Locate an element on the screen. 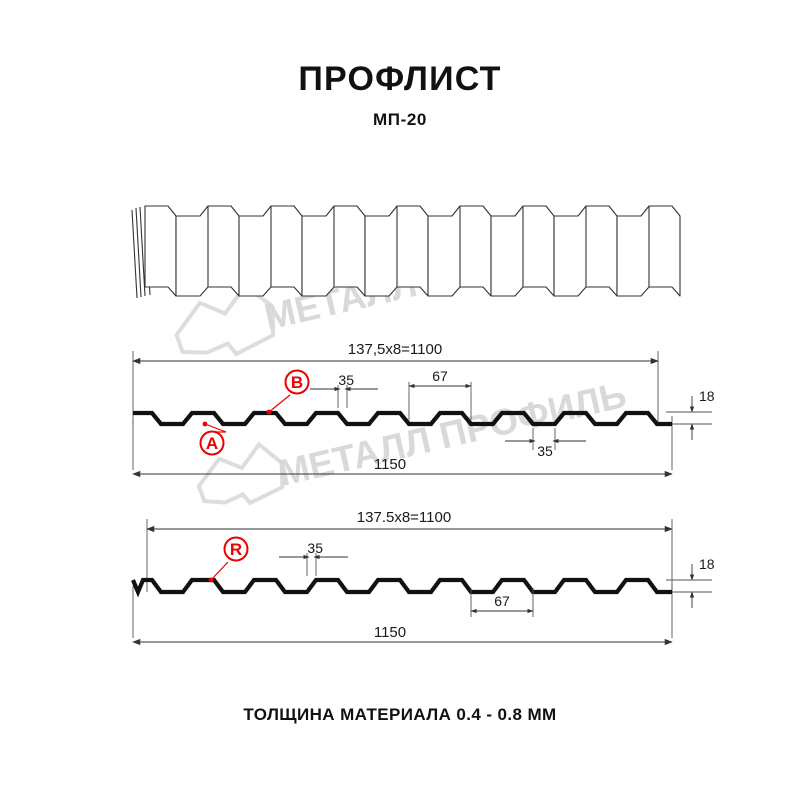 Image resolution: width=800 pixels, height=800 pixels. profile-top-section is located at coordinates (402, 418).